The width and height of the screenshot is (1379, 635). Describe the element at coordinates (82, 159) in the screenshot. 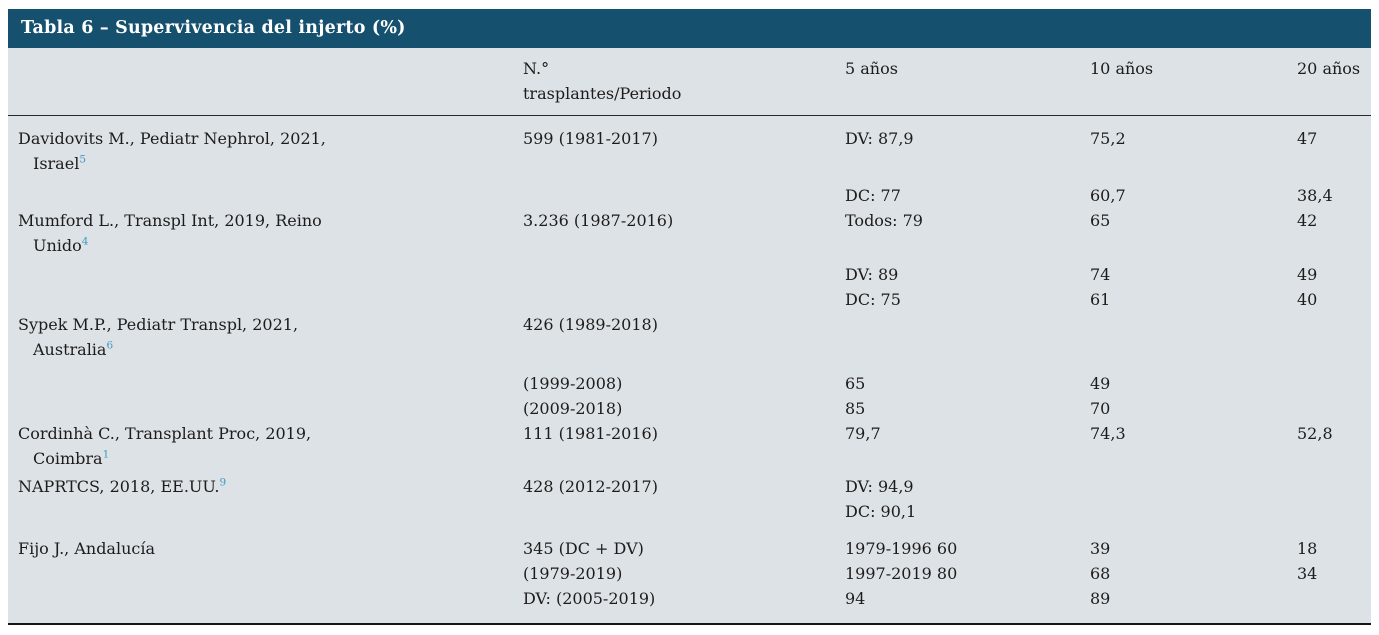

I see `reference-link: 5` at that location.